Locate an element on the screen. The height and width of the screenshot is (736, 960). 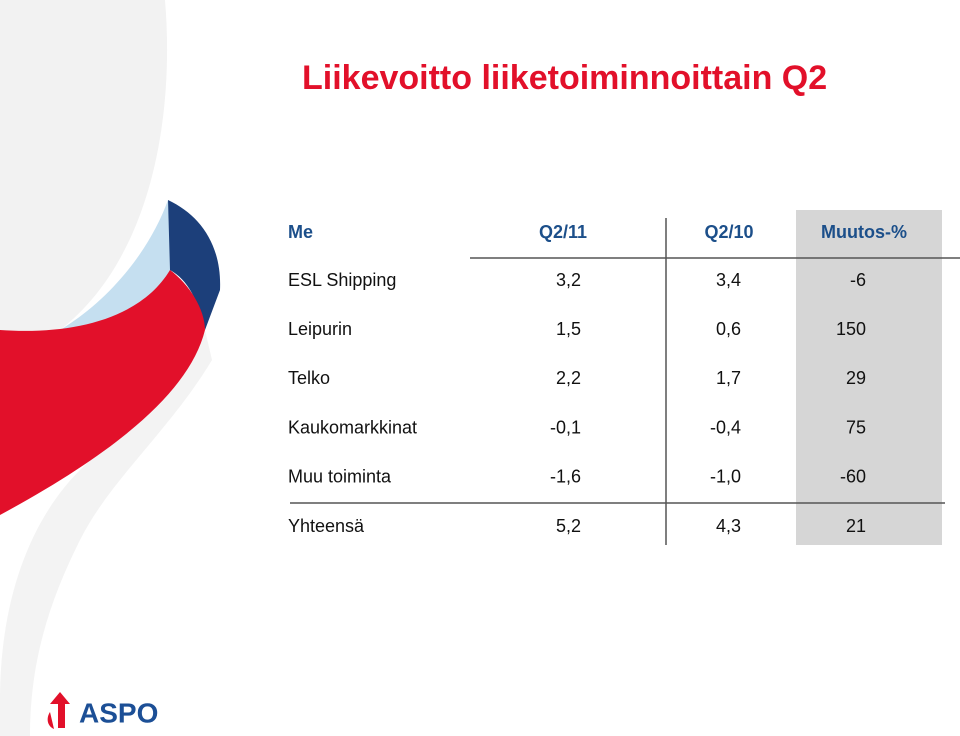
row-label: Leipurin is located at coordinates (320, 329).